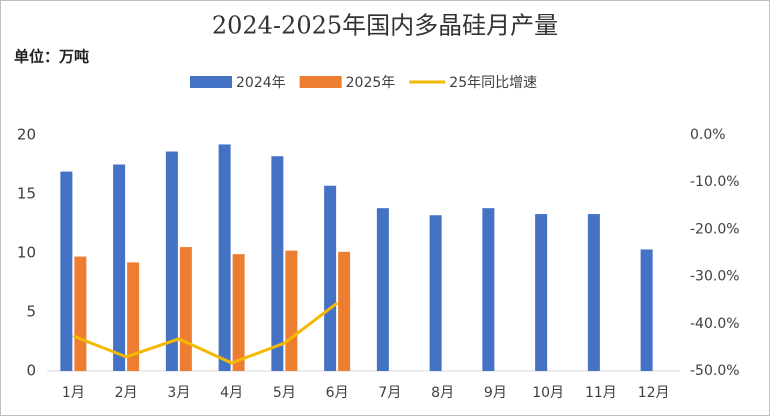 Image resolution: width=770 pixels, height=416 pixels. What do you see at coordinates (708, 135) in the screenshot?
I see `y2-tick-label: 0.0%` at bounding box center [708, 135].